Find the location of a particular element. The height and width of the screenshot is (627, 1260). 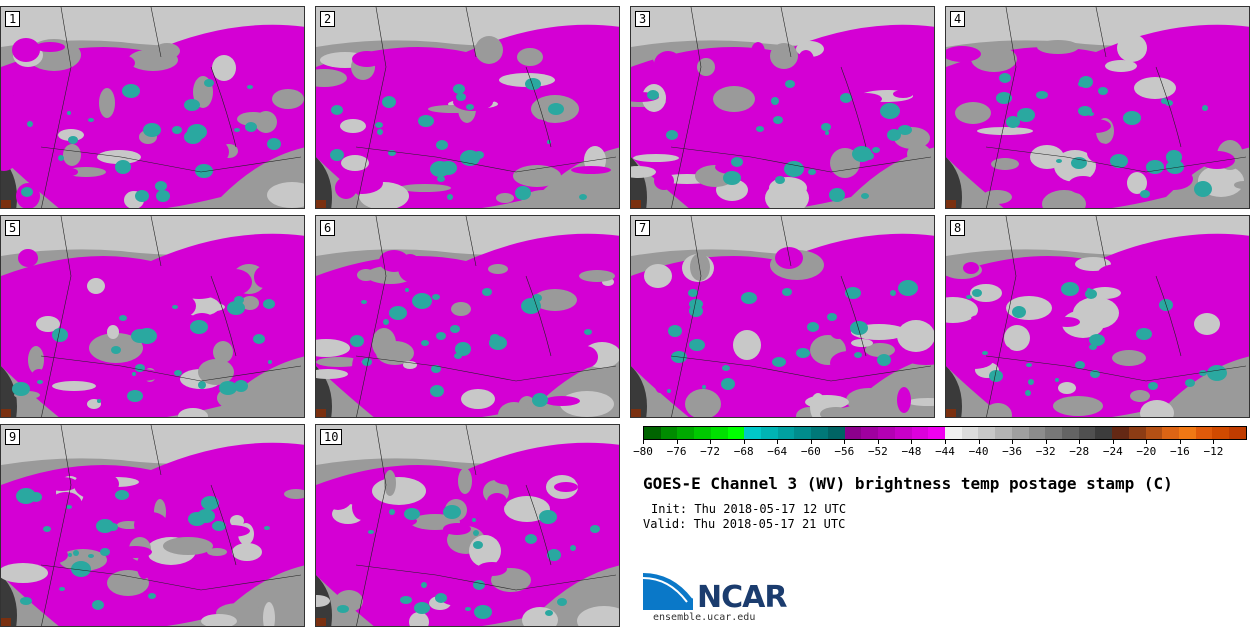

panel-label: 2 is located at coordinates (328, 19).